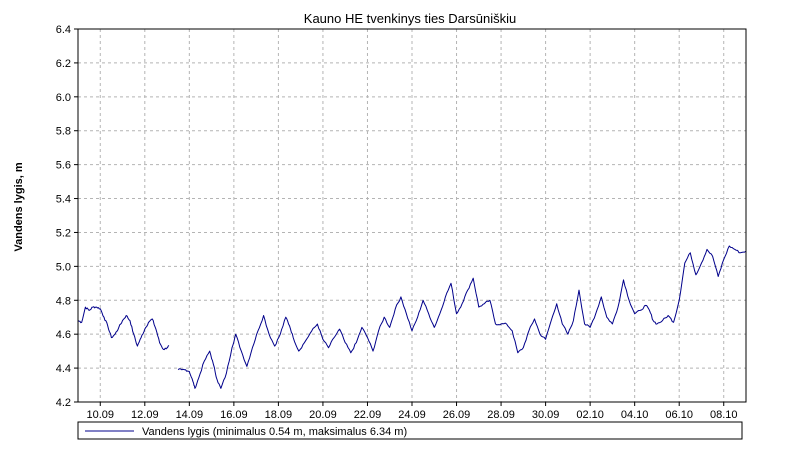  Describe the element at coordinates (123, 328) in the screenshot. I see `series-line-segment` at that location.